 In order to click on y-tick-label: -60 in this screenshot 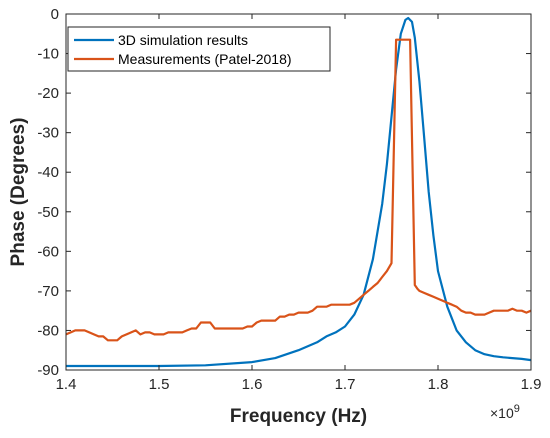, I will do `click(48, 251)`.